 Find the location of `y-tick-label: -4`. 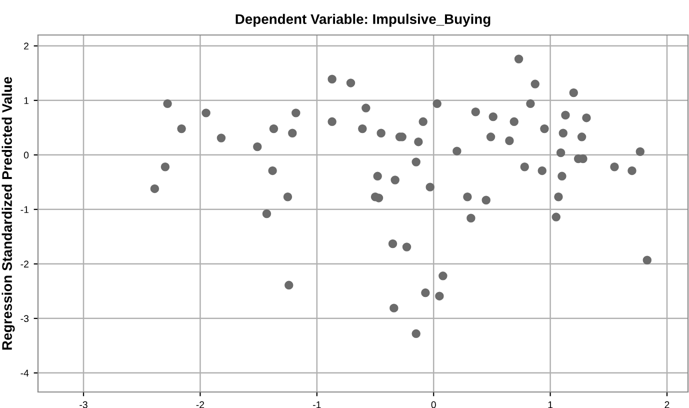

y-tick-label: -4 is located at coordinates (24, 373).